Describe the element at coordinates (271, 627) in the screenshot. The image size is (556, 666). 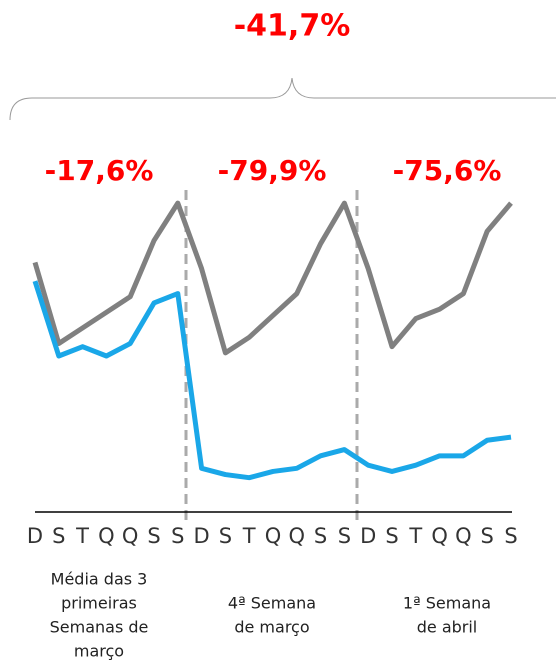
I see `group-label: de março` at that location.